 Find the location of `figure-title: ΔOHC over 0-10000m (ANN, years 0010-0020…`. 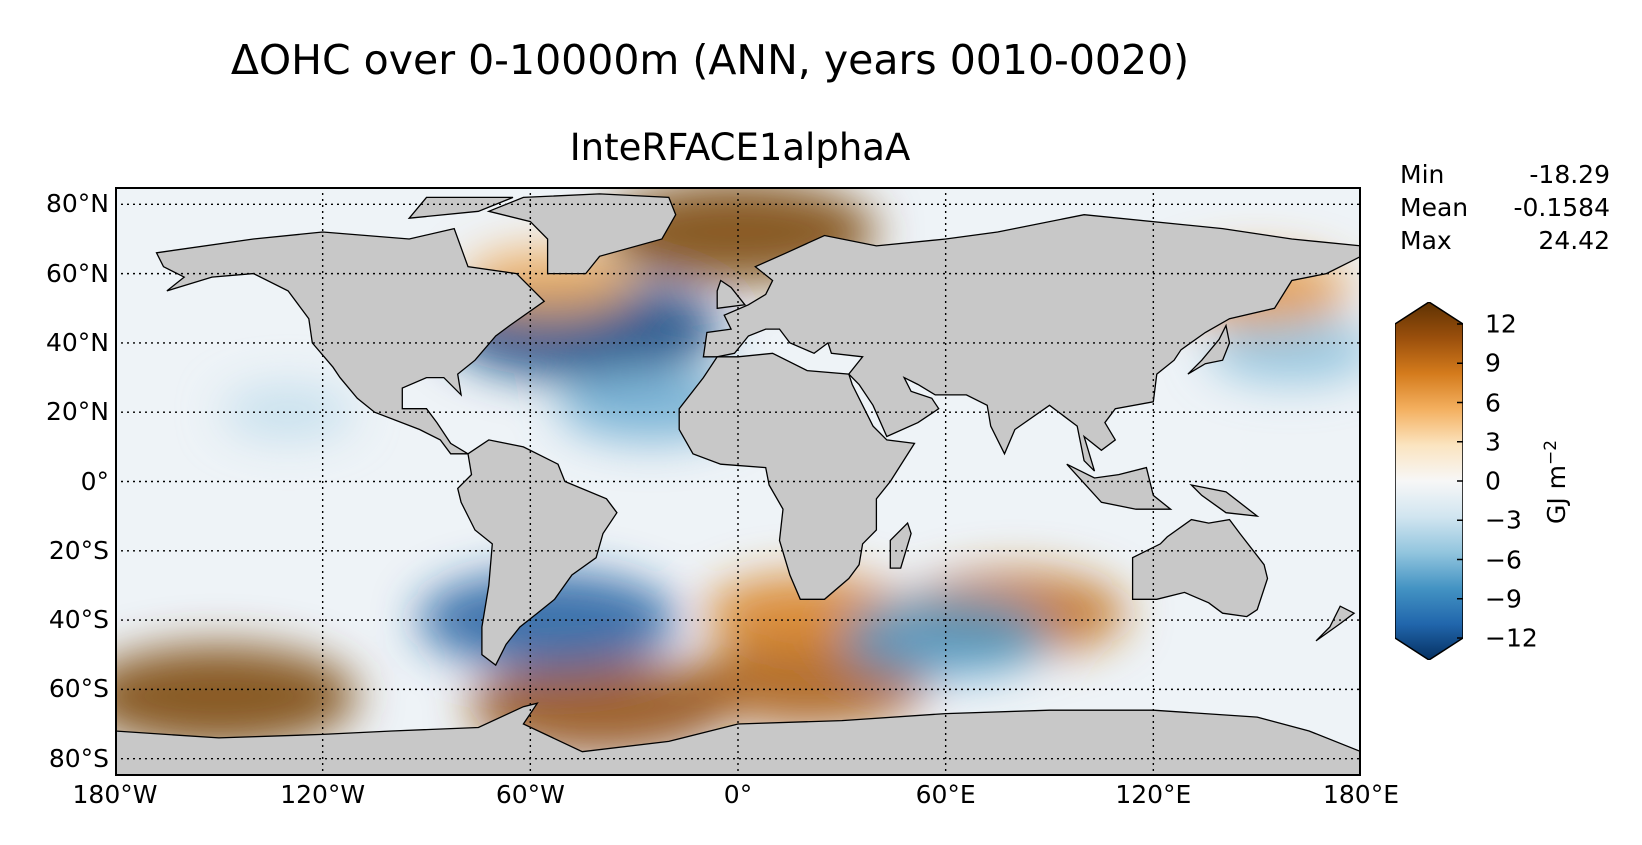

figure-title: ΔOHC over 0-10000m (ANN, years 0010-0020… is located at coordinates (710, 60).